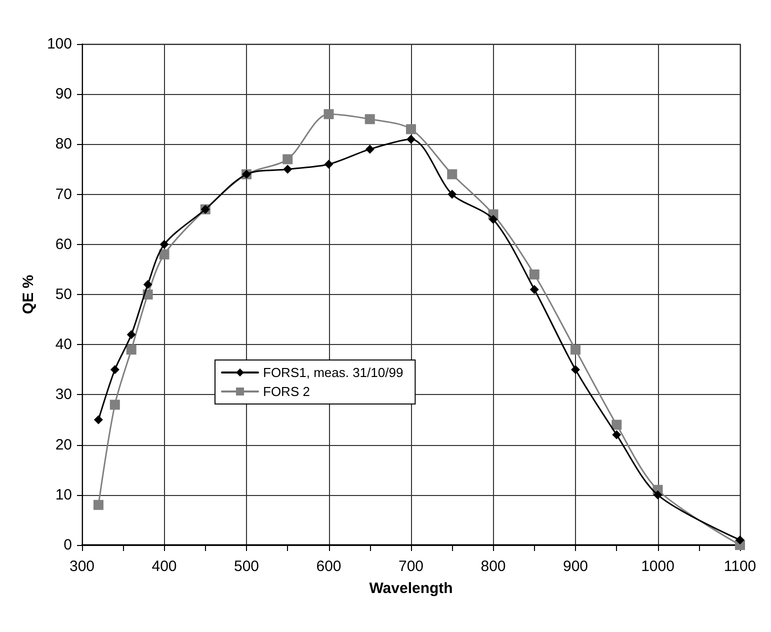 This screenshot has height=632, width=771. I want to click on y-tick-label: 10, so click(63, 495).